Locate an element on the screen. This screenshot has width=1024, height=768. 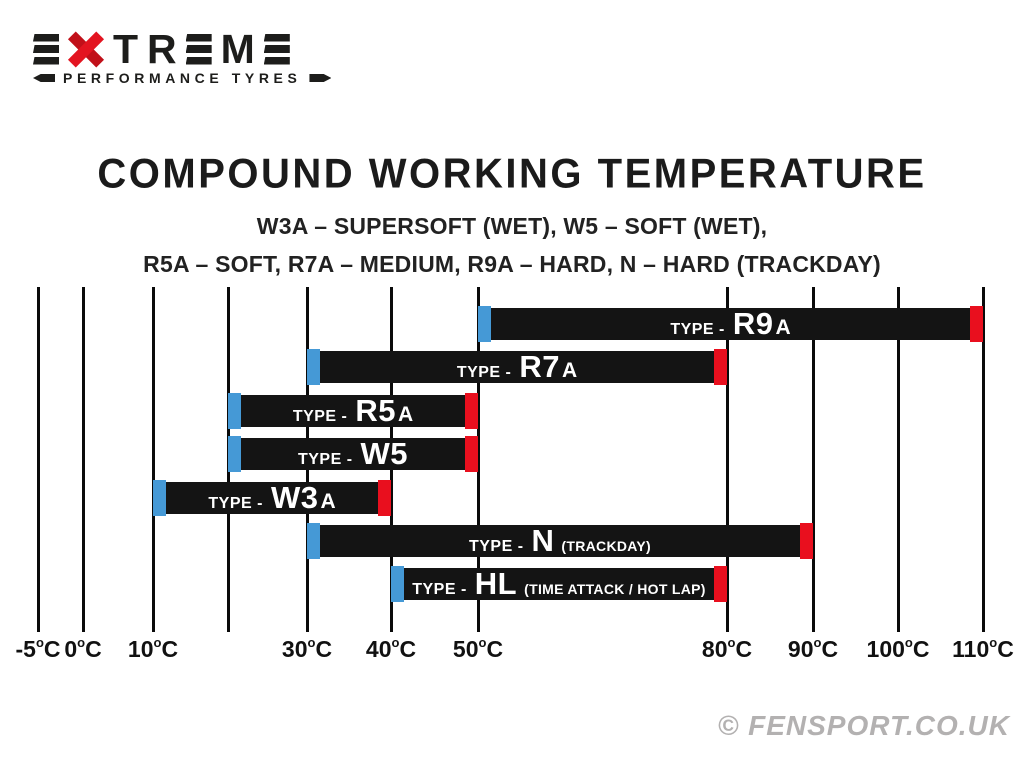
bar-label-main: HL is located at coordinates (496, 583).